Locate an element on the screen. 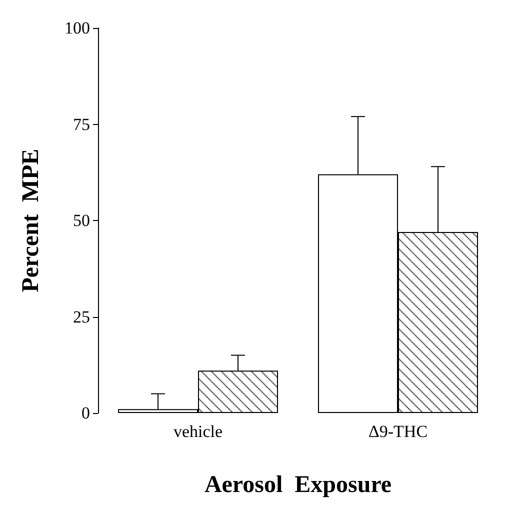  y-tick-label: 25 is located at coordinates (81, 316).